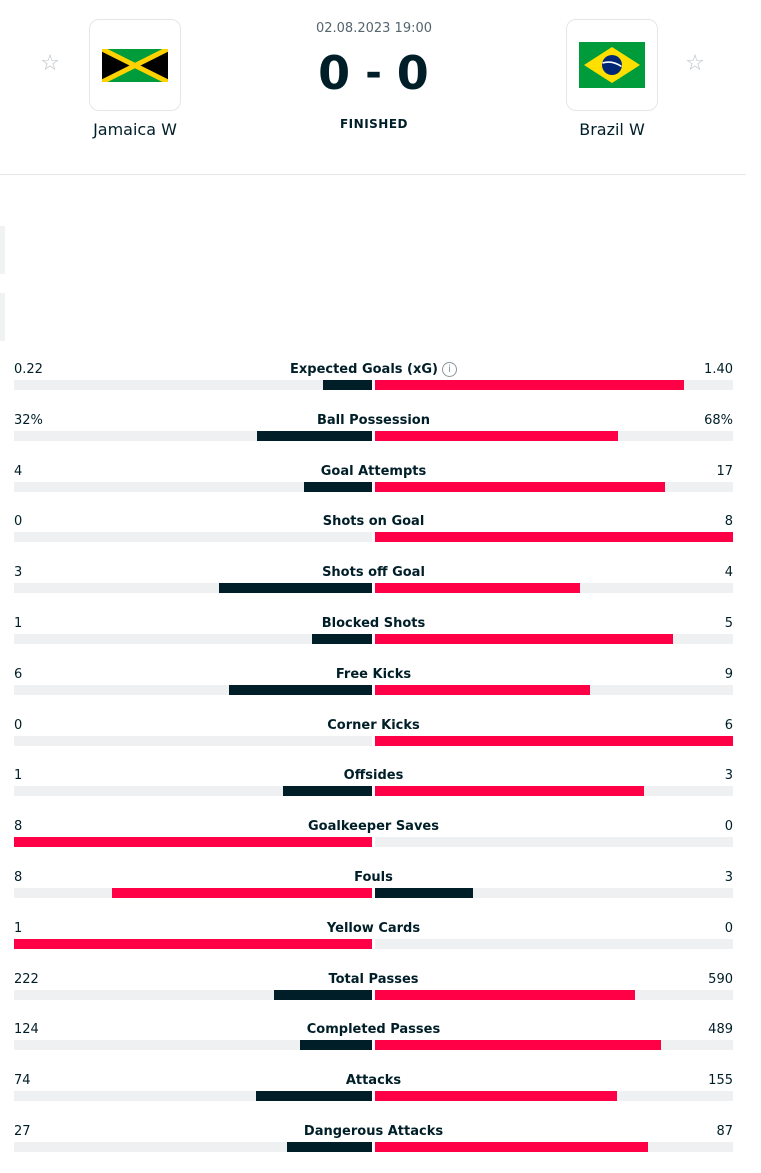 Image resolution: width=761 pixels, height=1173 pixels. I want to click on stat-away-value: 155, so click(720, 1081).